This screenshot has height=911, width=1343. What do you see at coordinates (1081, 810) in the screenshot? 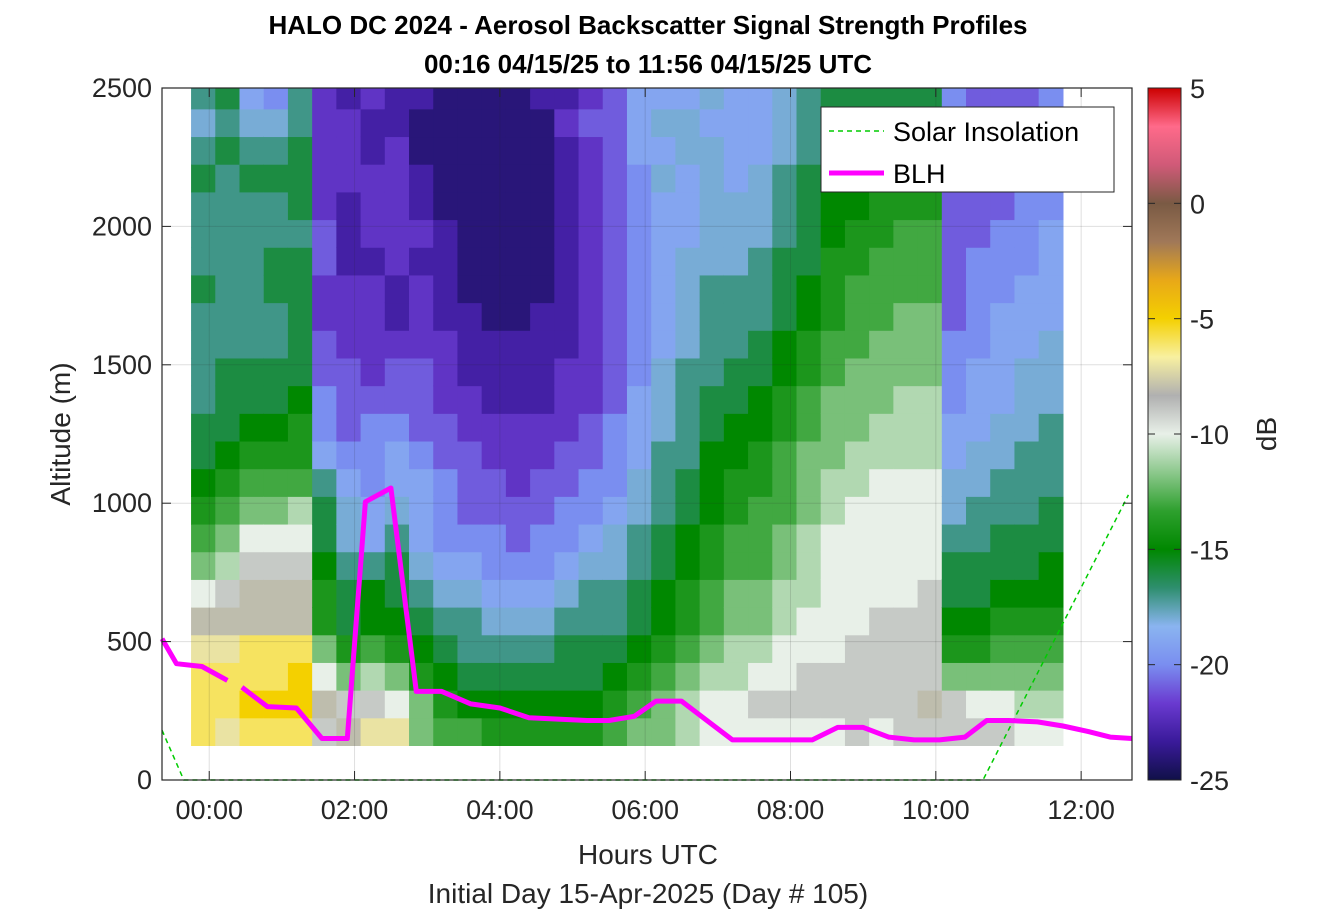
I see `x-tick-label: 12:00` at bounding box center [1081, 810].